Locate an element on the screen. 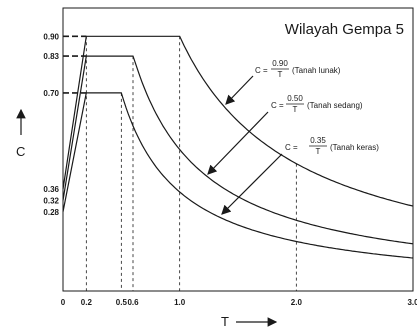  y-tick-label: 0.32 is located at coordinates (51, 200).